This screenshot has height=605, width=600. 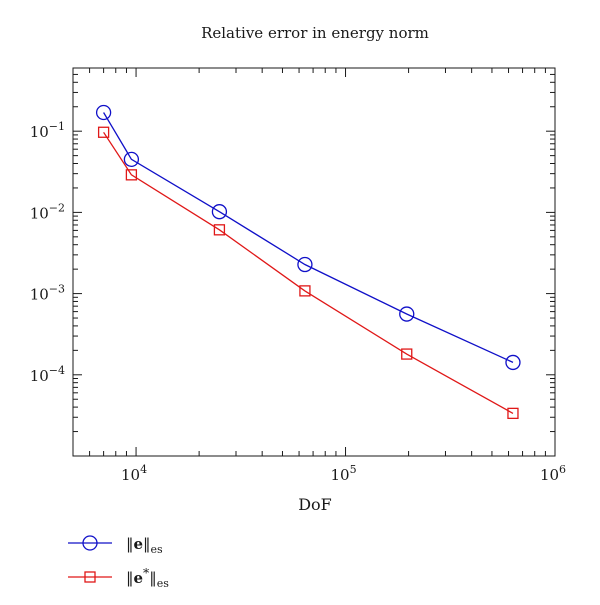 I want to click on legend: ‖e‖es ‖e*‖es, so click(x=118, y=560).